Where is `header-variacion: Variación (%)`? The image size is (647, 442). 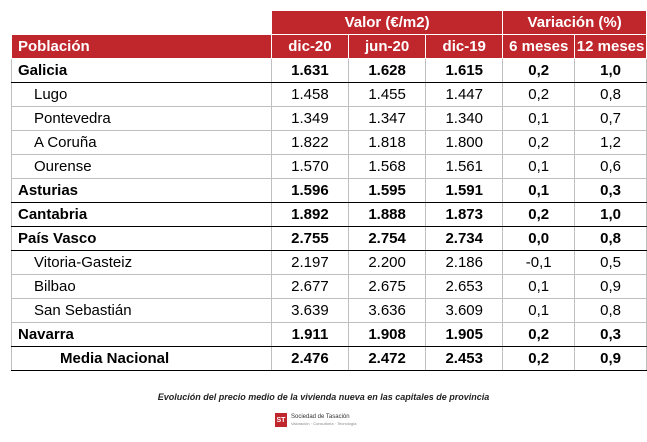
header-variacion: Variación (%) is located at coordinates (574, 22).